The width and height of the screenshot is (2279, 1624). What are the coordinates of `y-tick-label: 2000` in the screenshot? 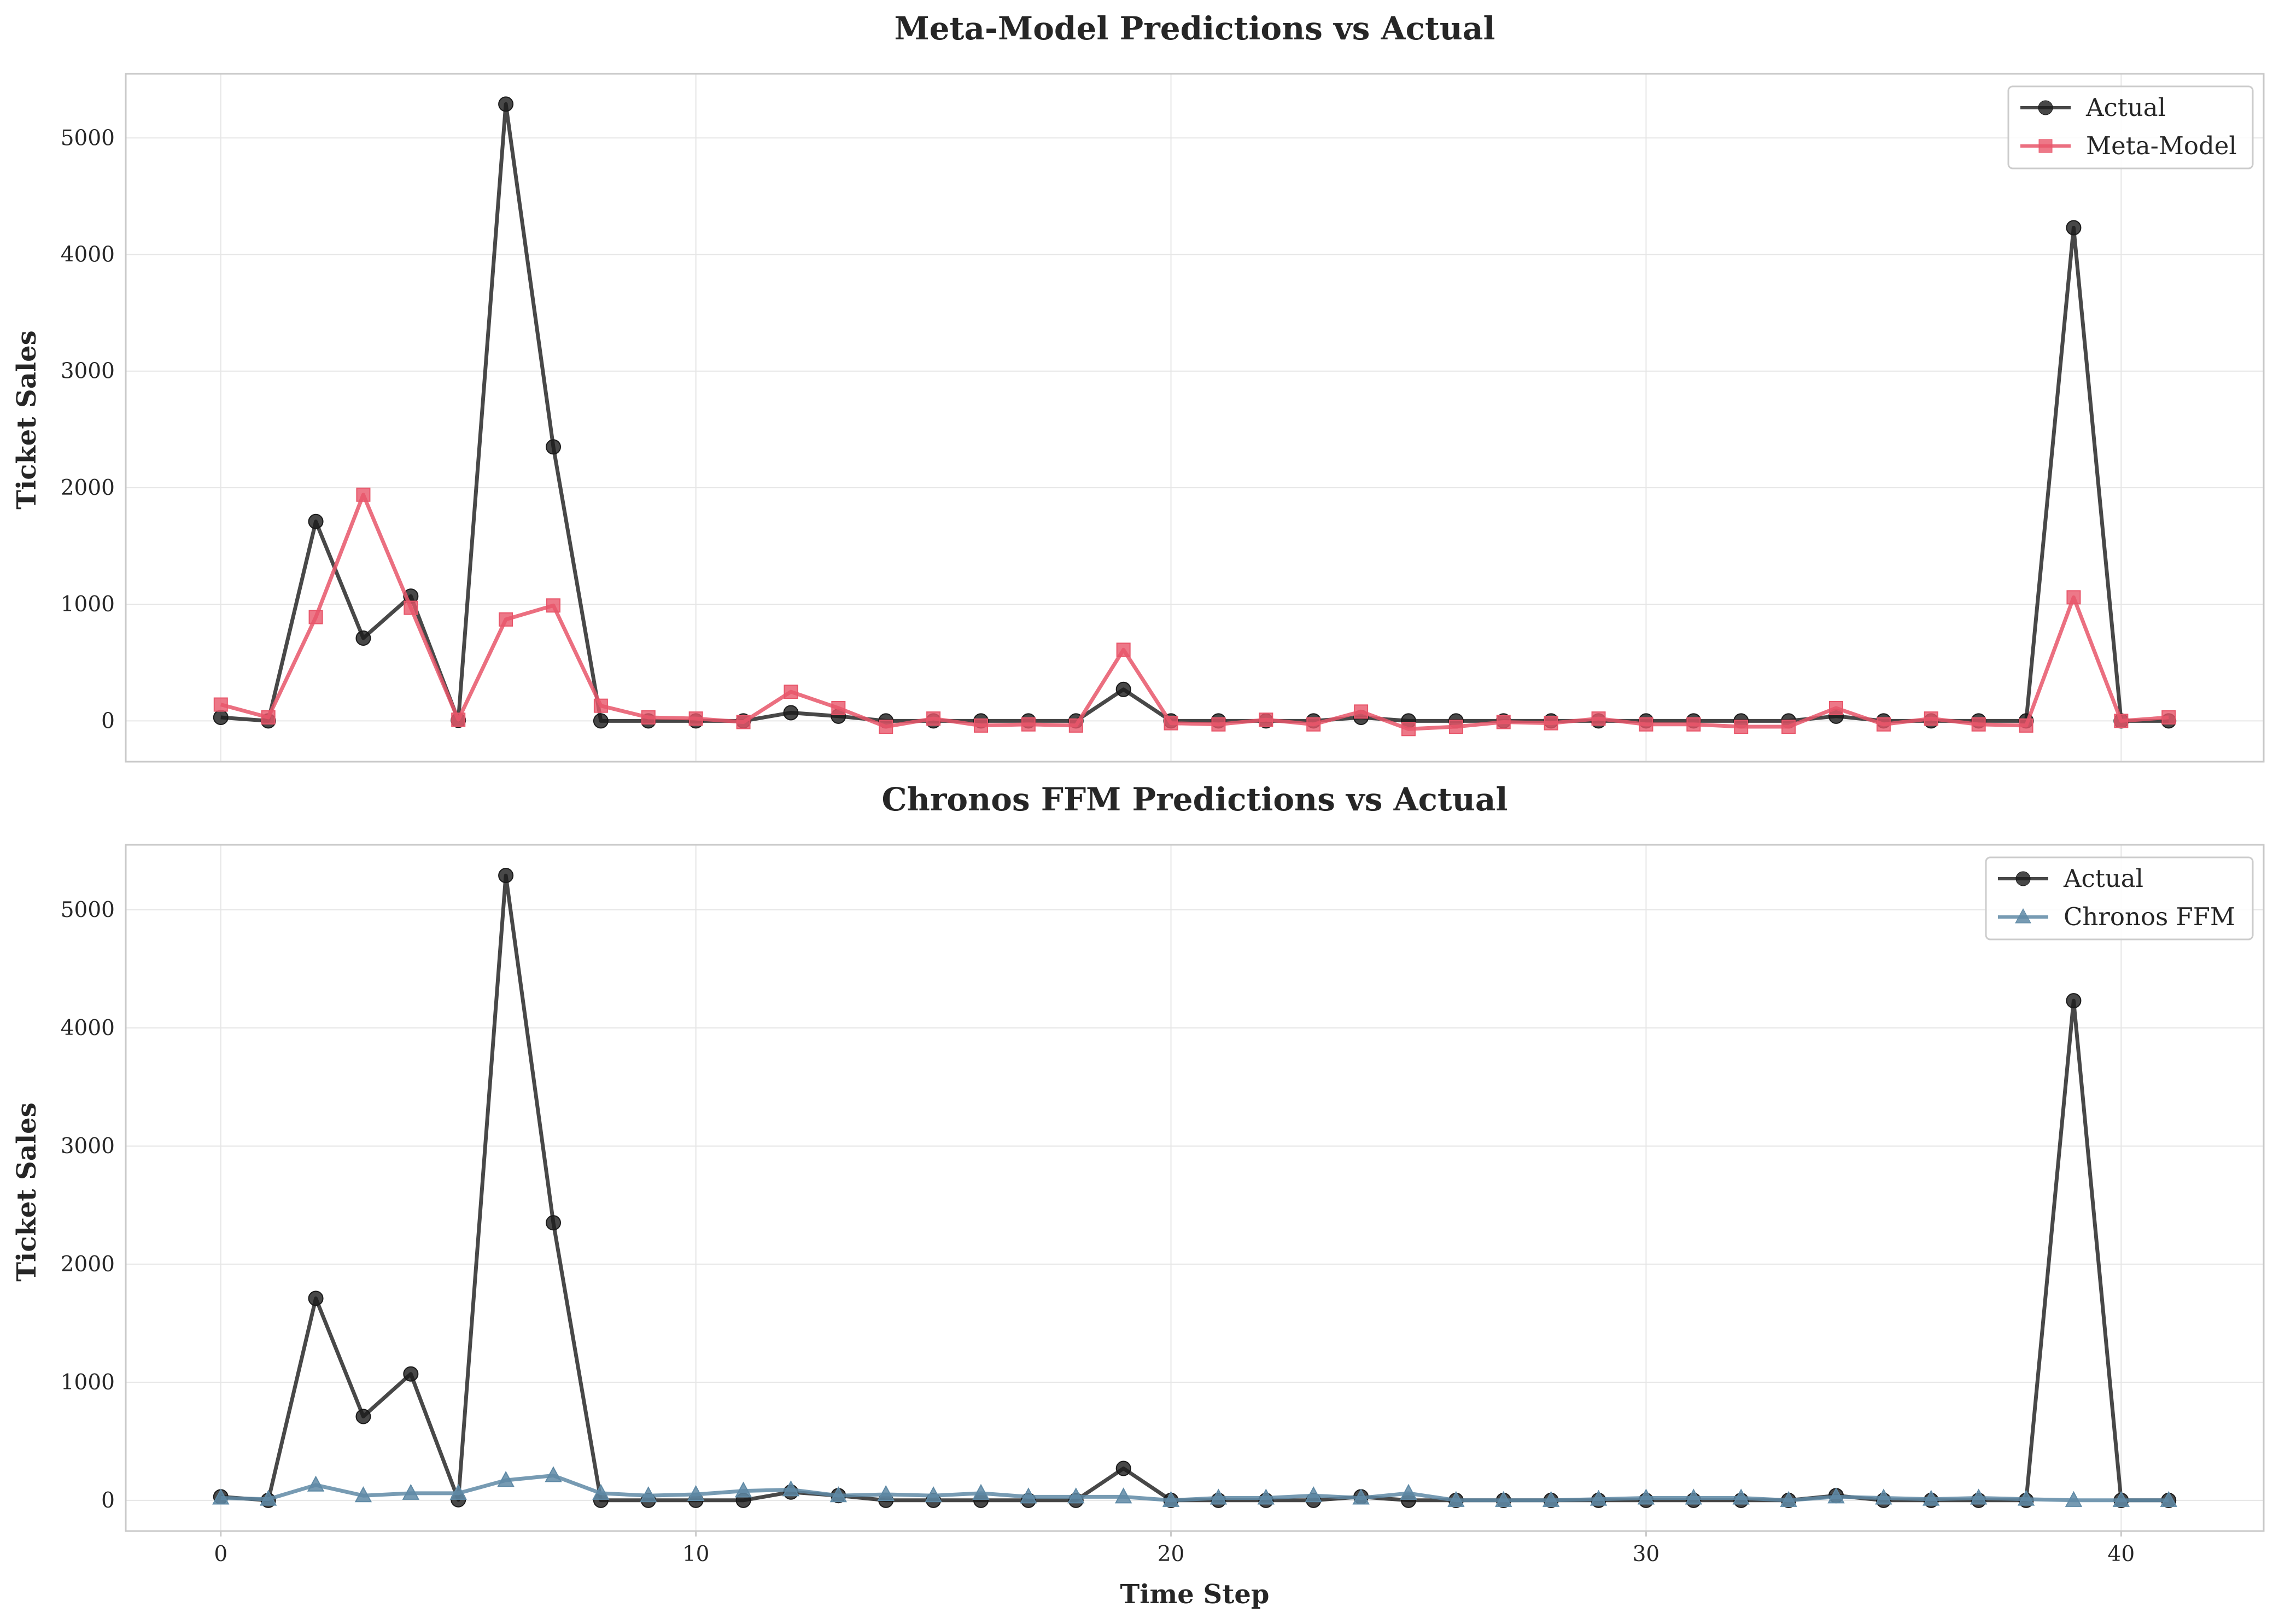 It's located at (88, 1264).